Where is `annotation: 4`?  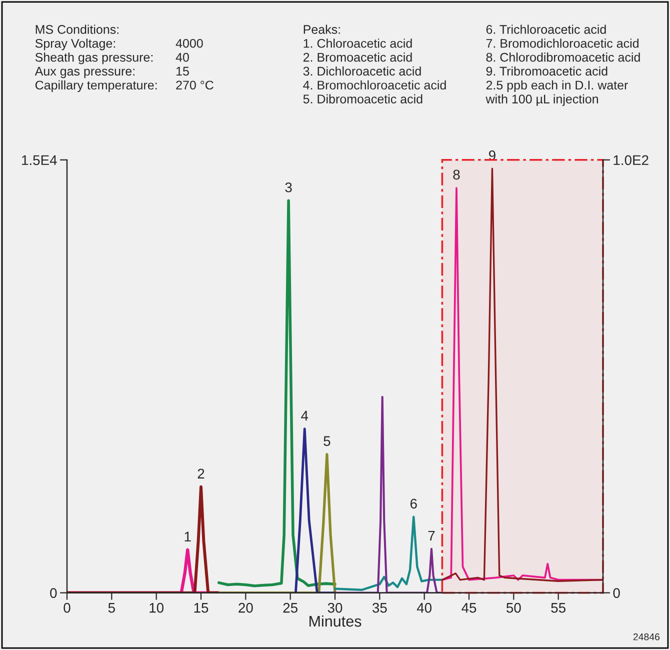
annotation: 4 is located at coordinates (304, 415).